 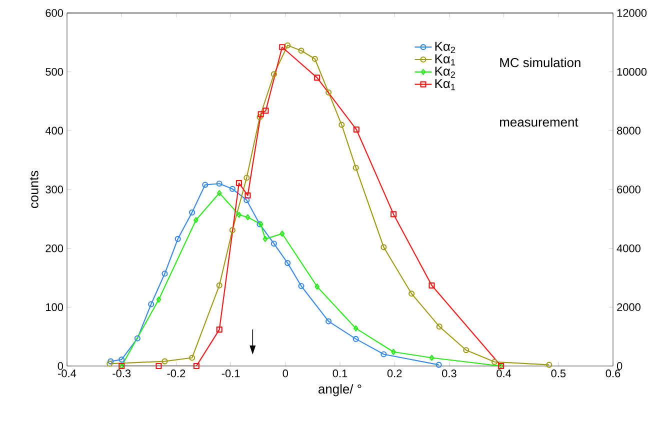 What do you see at coordinates (613, 374) in the screenshot?
I see `x-tick-label: 0.6` at bounding box center [613, 374].